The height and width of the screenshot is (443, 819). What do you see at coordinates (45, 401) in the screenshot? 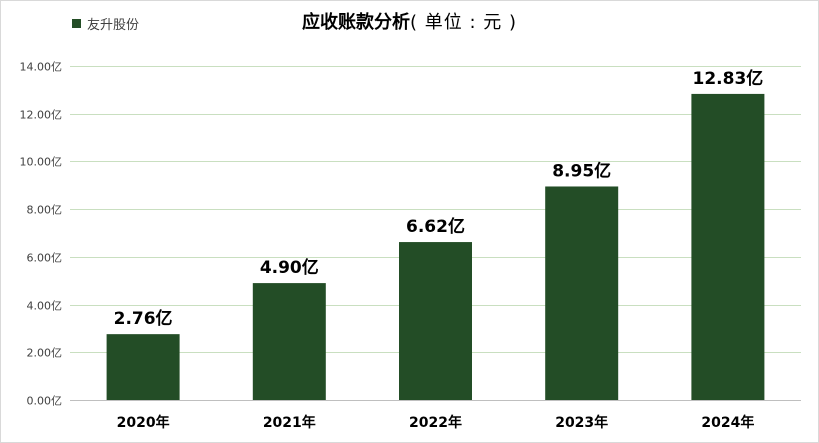
I see `y-tick-label: 0.00亿` at bounding box center [45, 401].